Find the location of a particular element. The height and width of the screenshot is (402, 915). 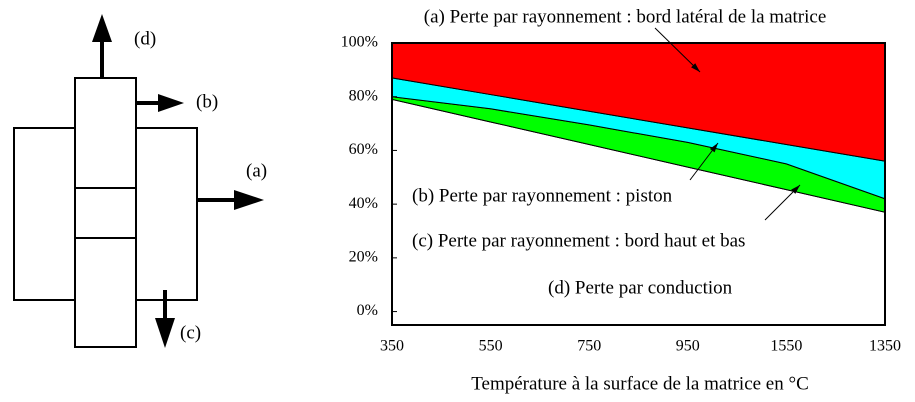

y-tick-label: 80% is located at coordinates (363, 95).